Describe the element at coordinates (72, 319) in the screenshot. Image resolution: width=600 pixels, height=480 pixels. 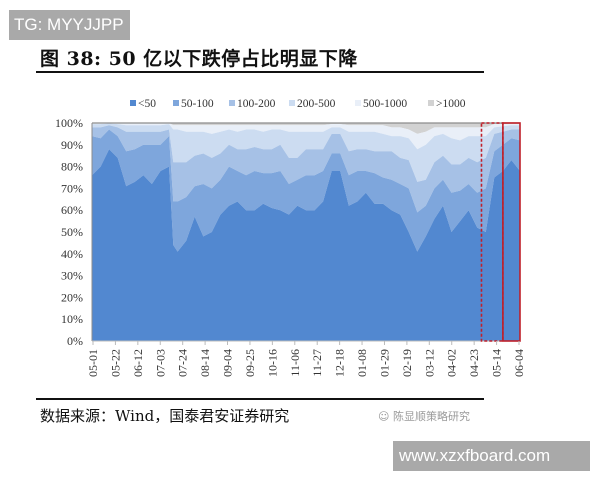
I see `y-tick-label: 10%` at that location.